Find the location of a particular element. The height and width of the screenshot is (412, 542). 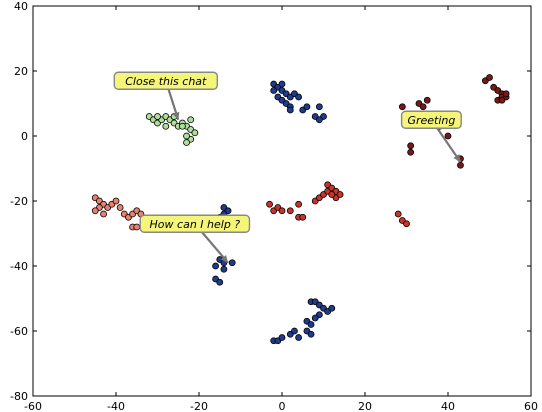

y-tick-label: 40 is located at coordinates (21, 6).